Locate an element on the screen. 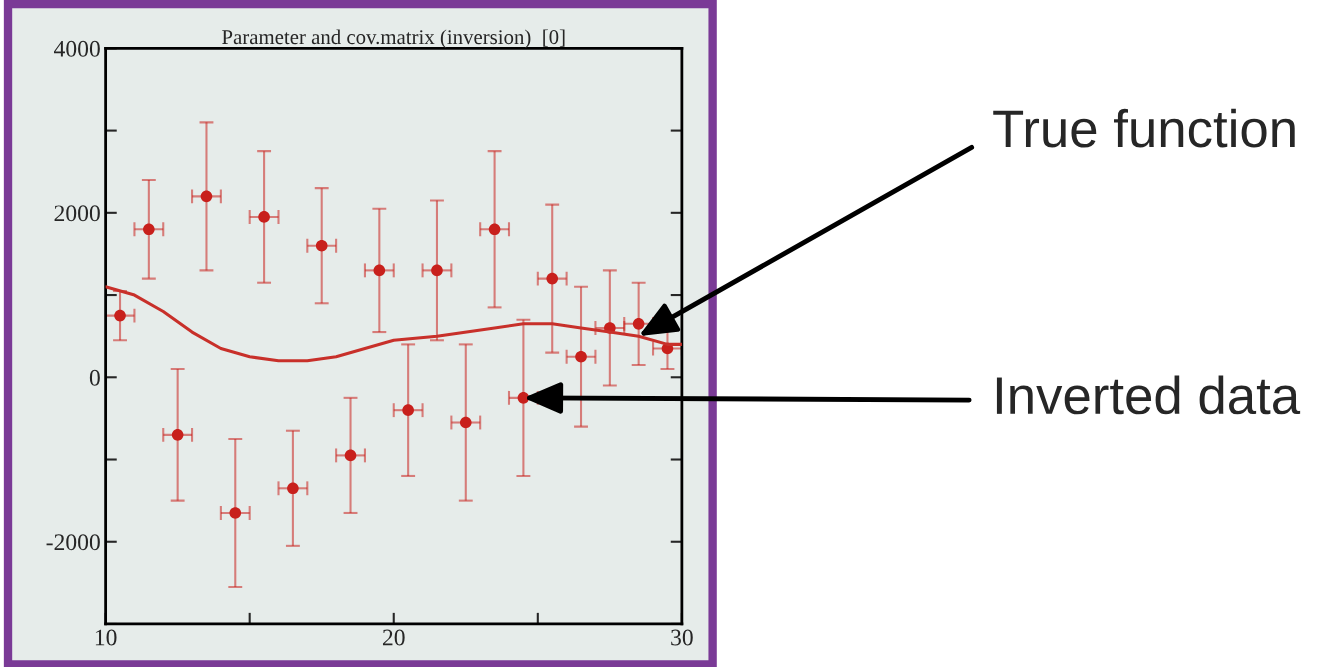 The height and width of the screenshot is (667, 1337). annotation: Inverted data is located at coordinates (1148, 395).